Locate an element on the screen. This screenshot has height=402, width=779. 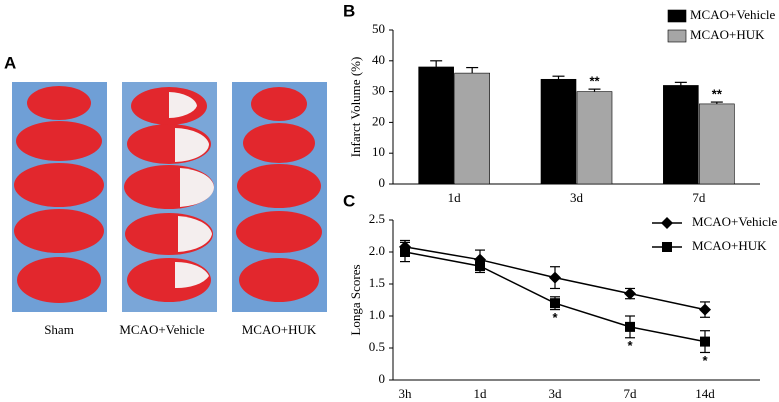
y-tick-label: 20 is located at coordinates (378, 120).